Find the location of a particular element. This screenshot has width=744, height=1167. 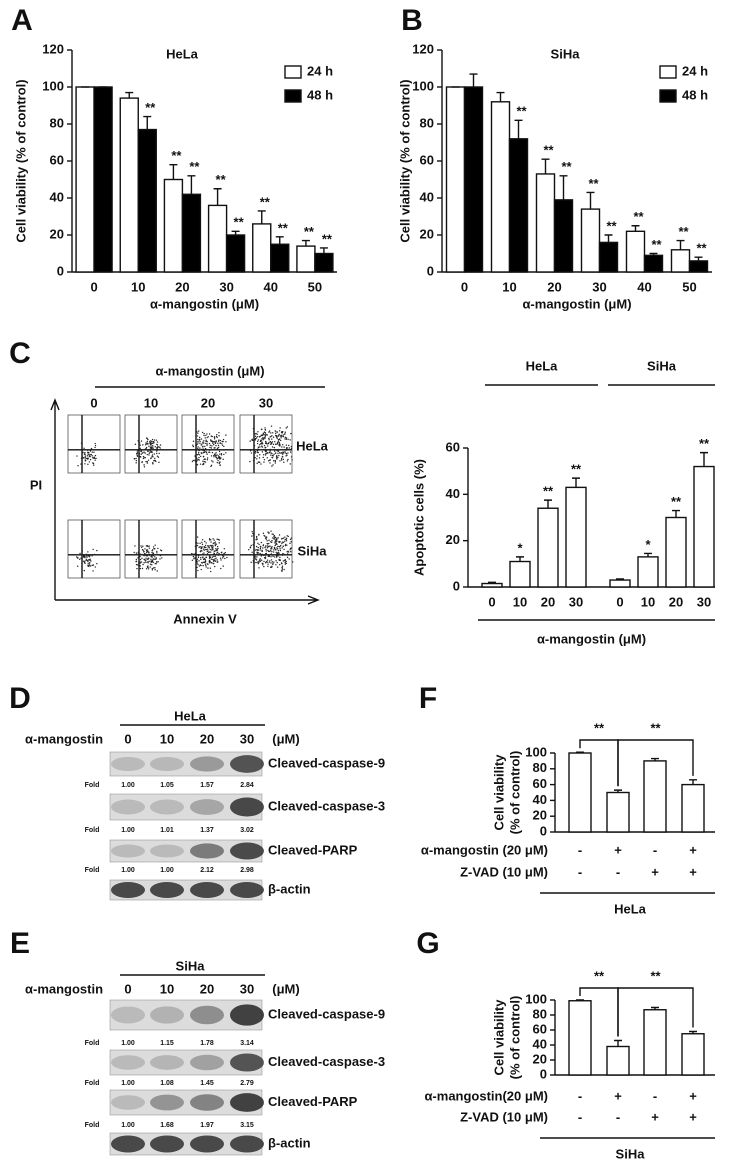

y-axis-label: (% of control) is located at coordinates (514, 793).